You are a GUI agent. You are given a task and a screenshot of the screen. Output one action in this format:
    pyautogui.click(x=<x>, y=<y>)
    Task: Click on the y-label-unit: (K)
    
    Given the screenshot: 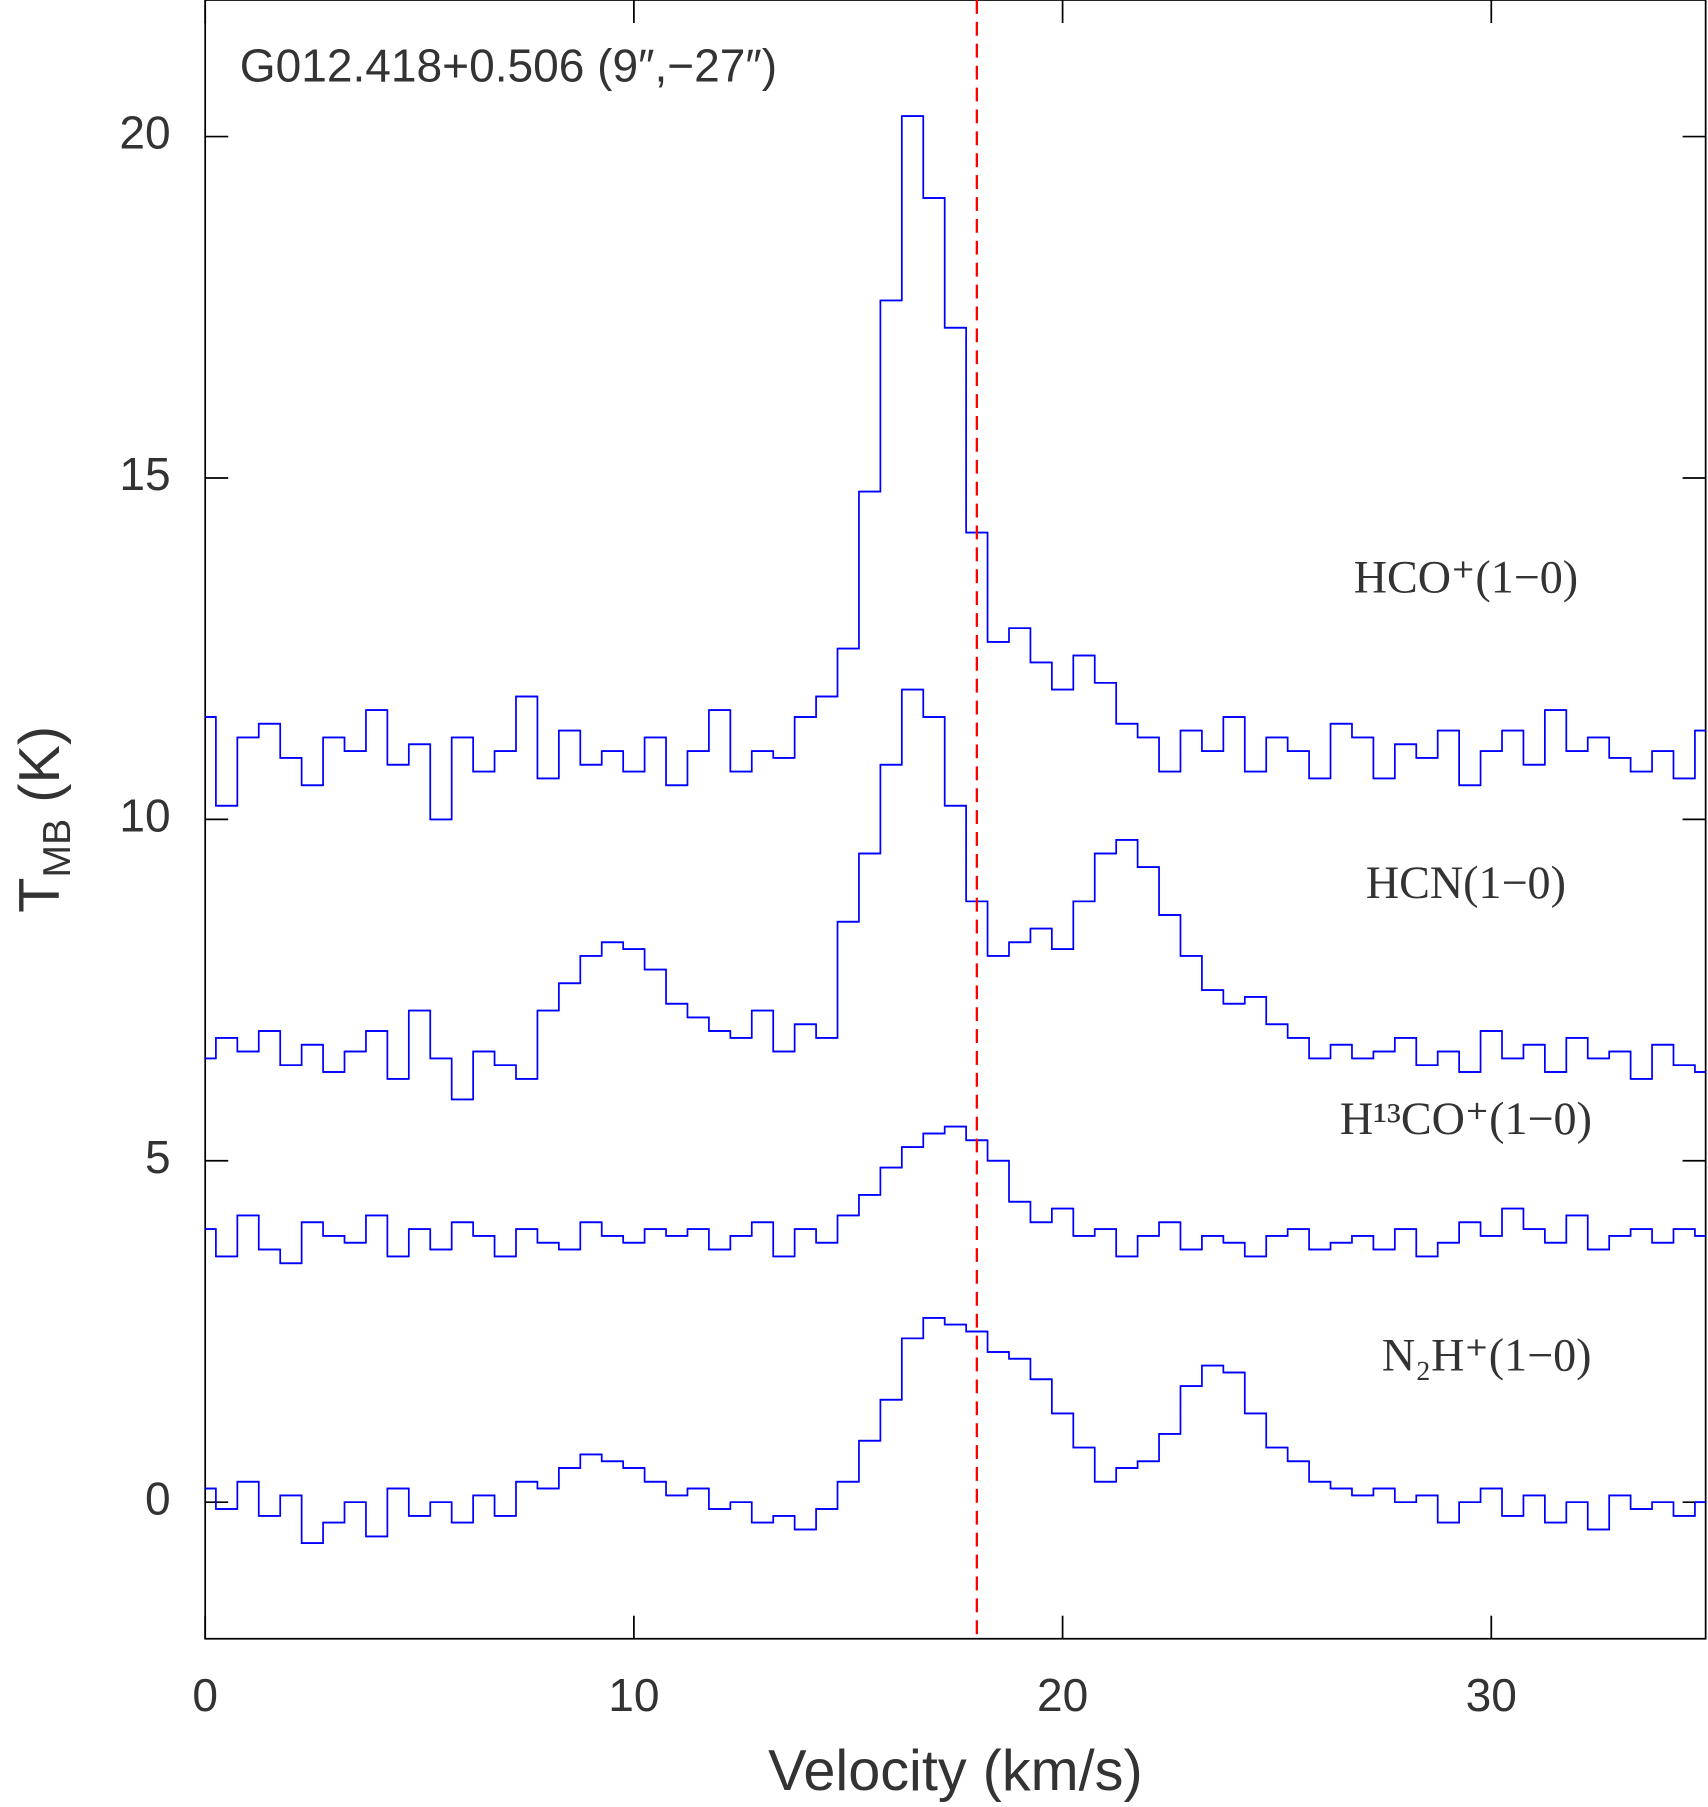 What is the action you would take?
    pyautogui.click(x=40, y=764)
    